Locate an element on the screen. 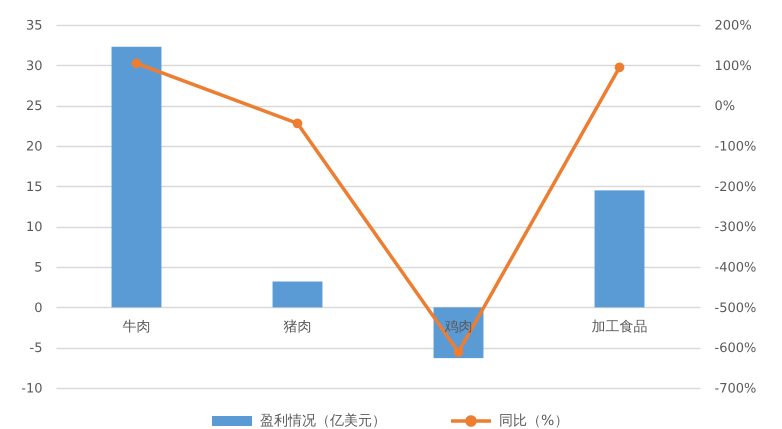  y2-tick-label: -100% is located at coordinates (735, 147).